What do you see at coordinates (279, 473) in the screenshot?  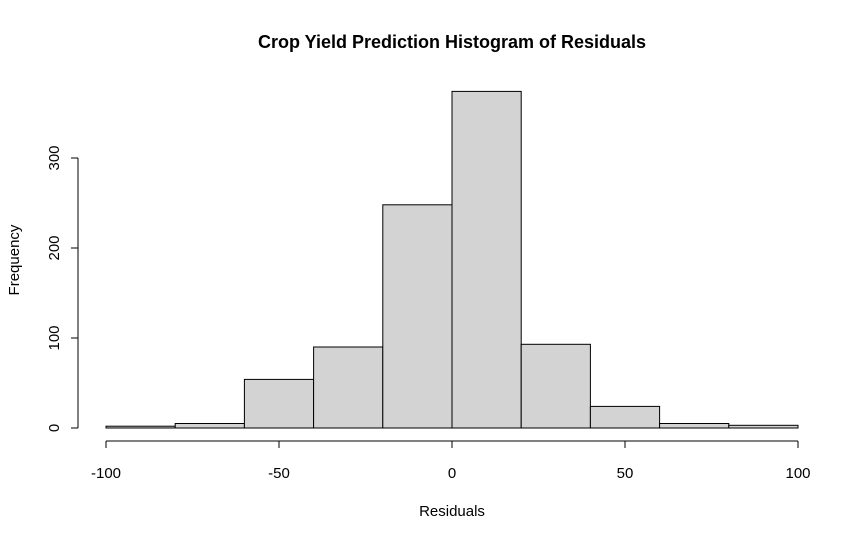 I see `x-tick-label: -50` at bounding box center [279, 473].